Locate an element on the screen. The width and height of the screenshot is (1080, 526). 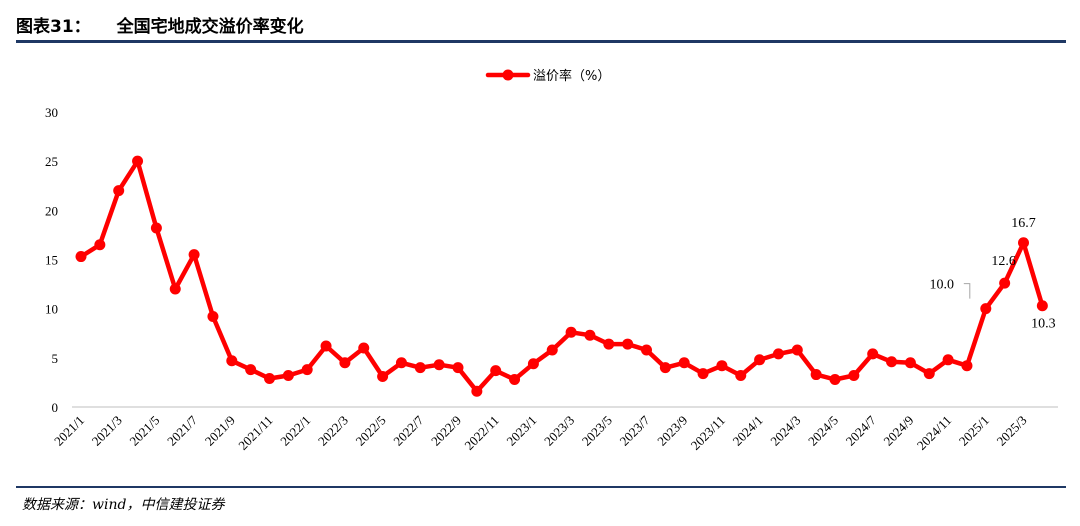
data-label: 16.7 is located at coordinates (1023, 223).